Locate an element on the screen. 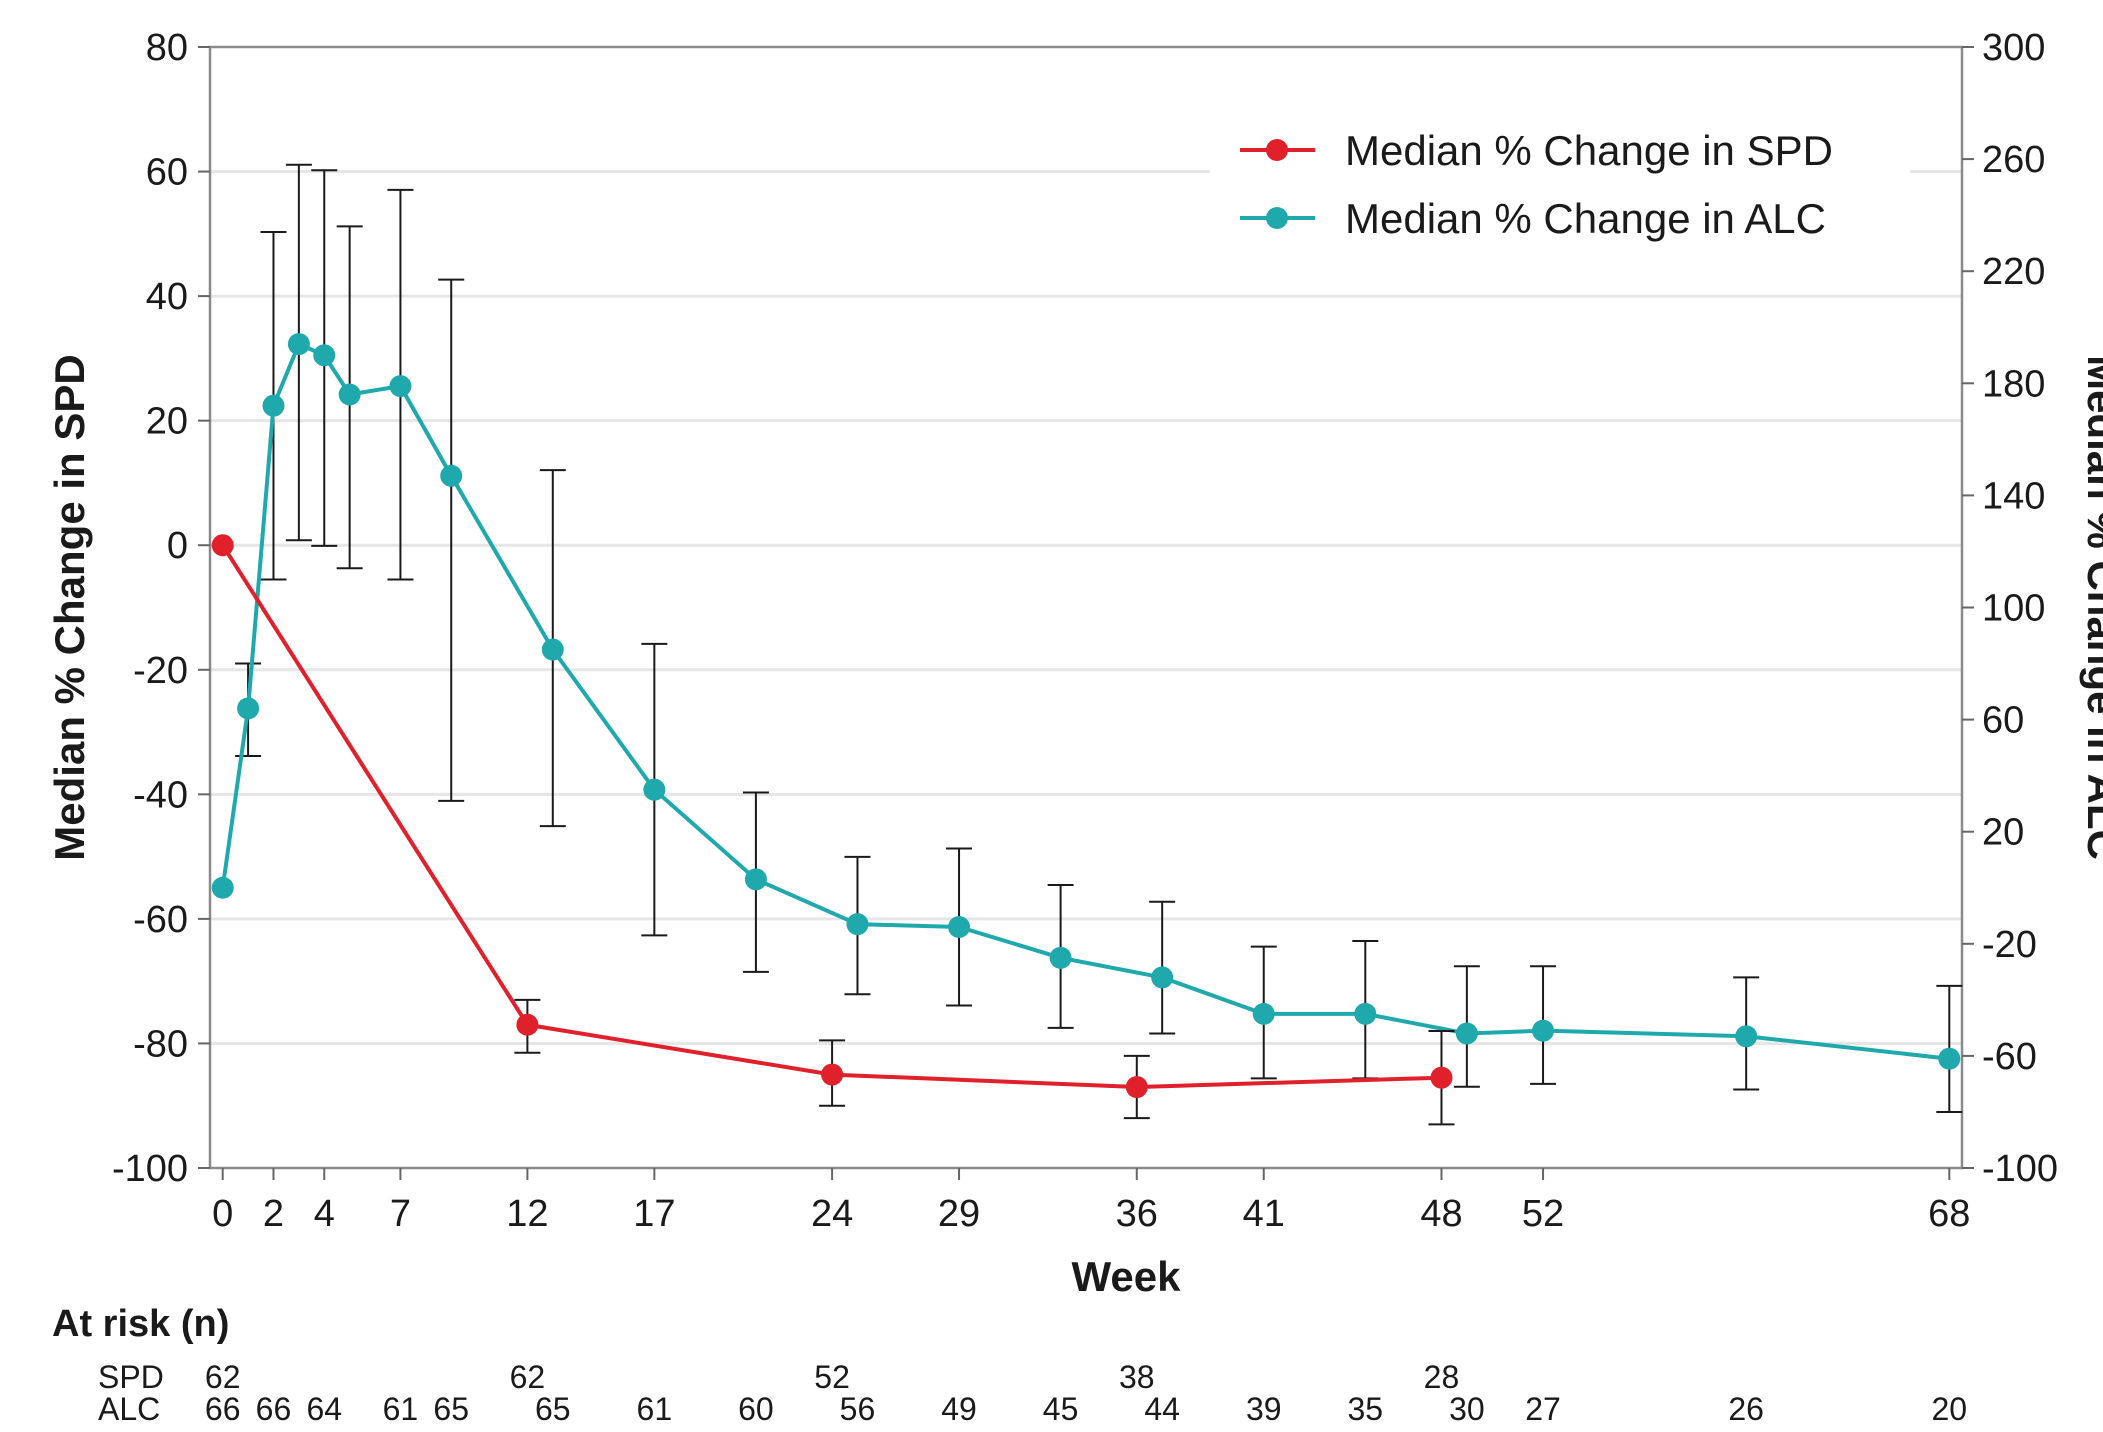 The width and height of the screenshot is (2103, 1432). at-risk-value: 30 is located at coordinates (1467, 1409).